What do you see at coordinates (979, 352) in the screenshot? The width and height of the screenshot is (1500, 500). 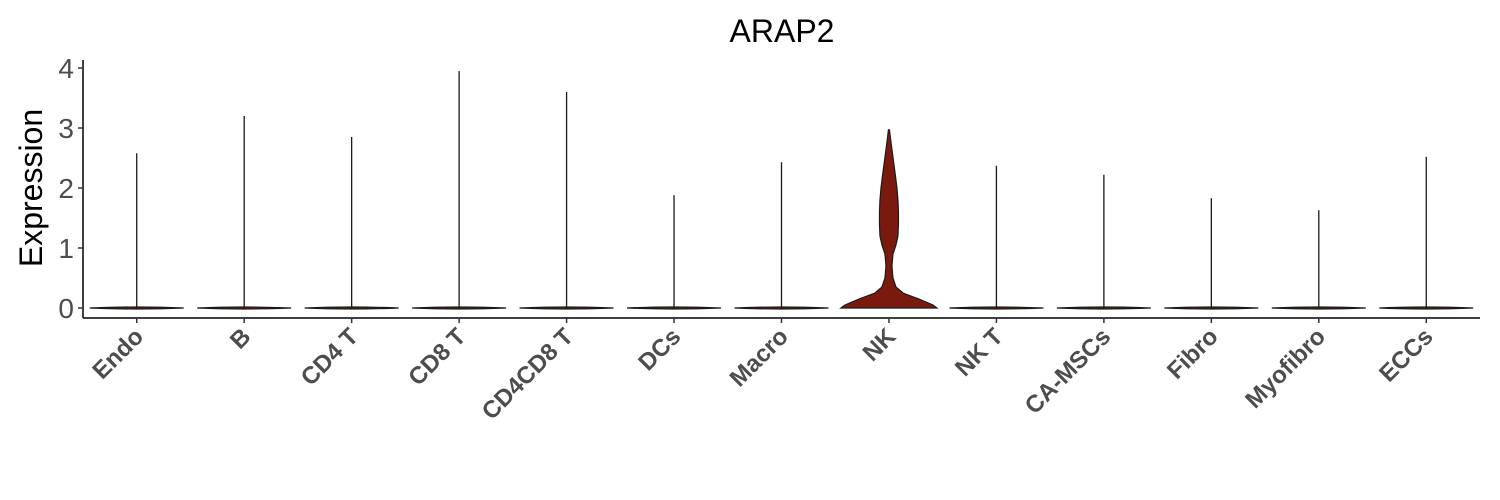 I see `x-tick-label: NK T` at bounding box center [979, 352].